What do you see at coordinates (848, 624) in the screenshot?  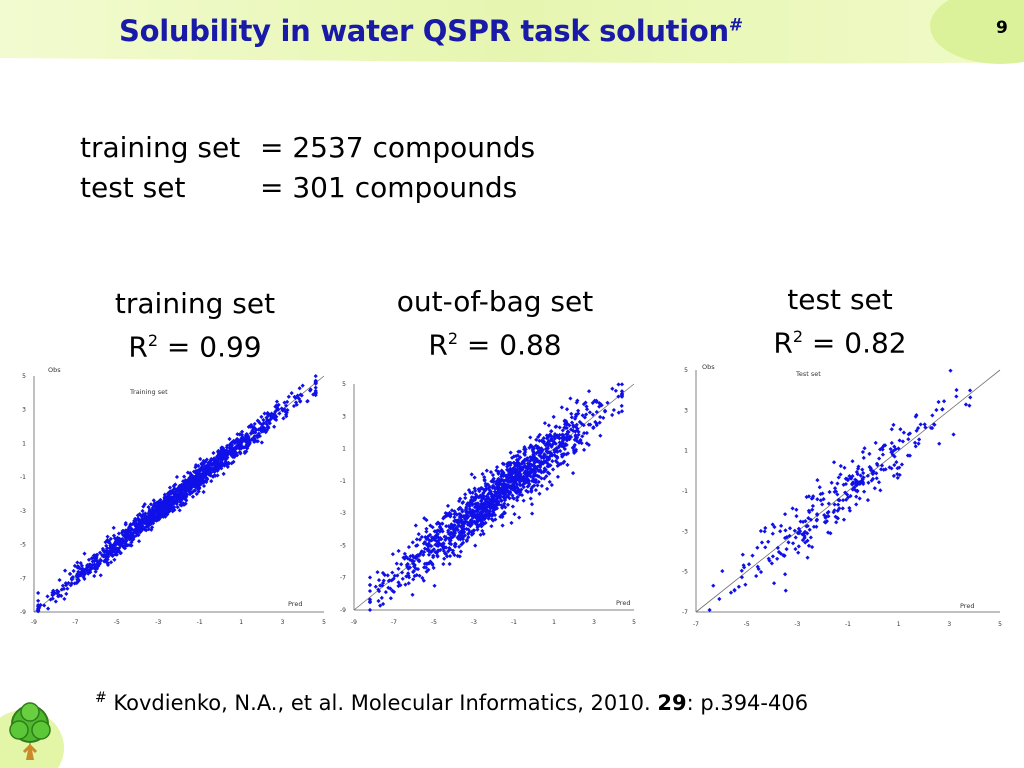 I see `x-tick-label: -1` at bounding box center [848, 624].